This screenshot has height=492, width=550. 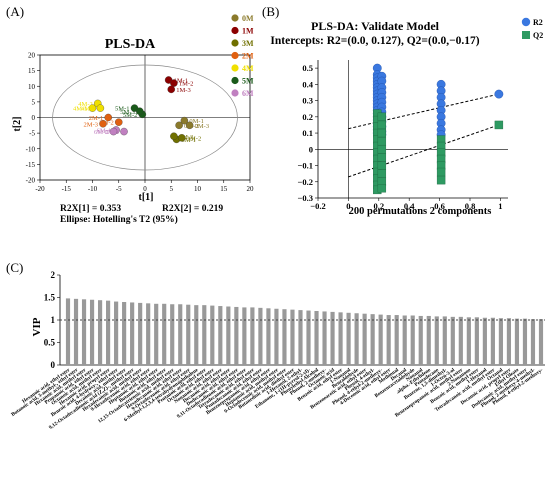 What do you see at coordinates (67, 189) in the screenshot?
I see `plsda-xtick-label: -15` at bounding box center [67, 189].